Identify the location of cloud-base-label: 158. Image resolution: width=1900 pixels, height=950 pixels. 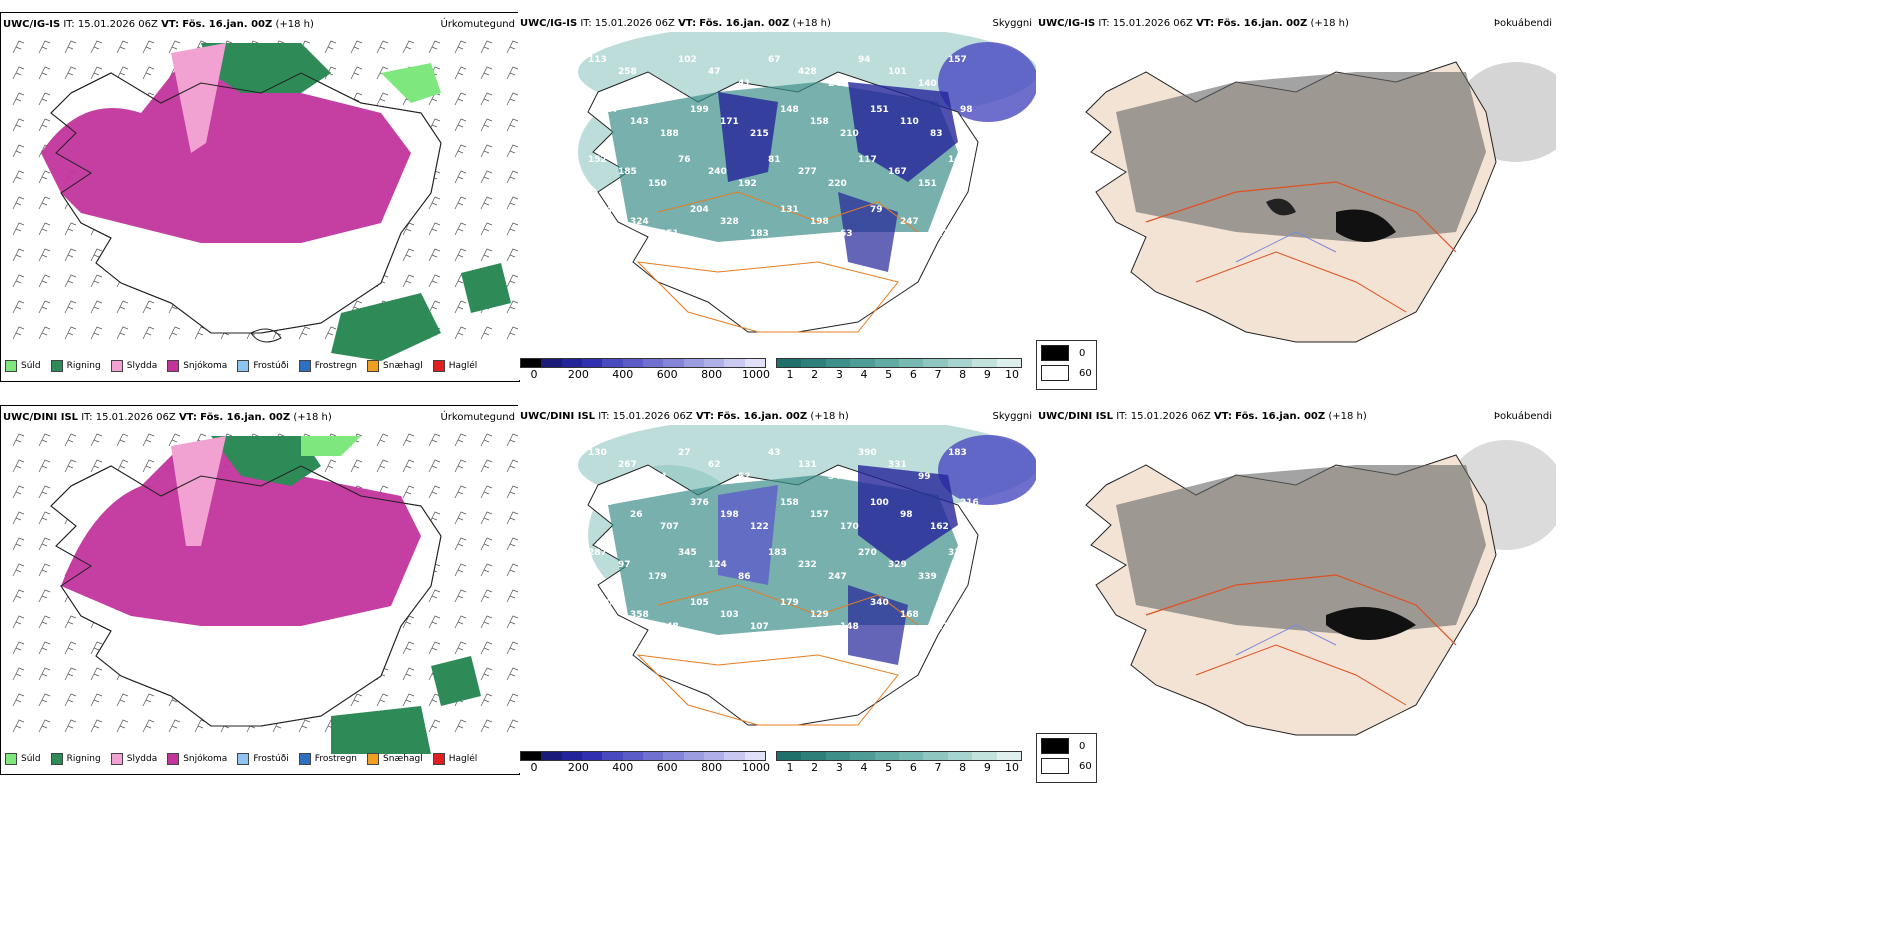
(819, 122).